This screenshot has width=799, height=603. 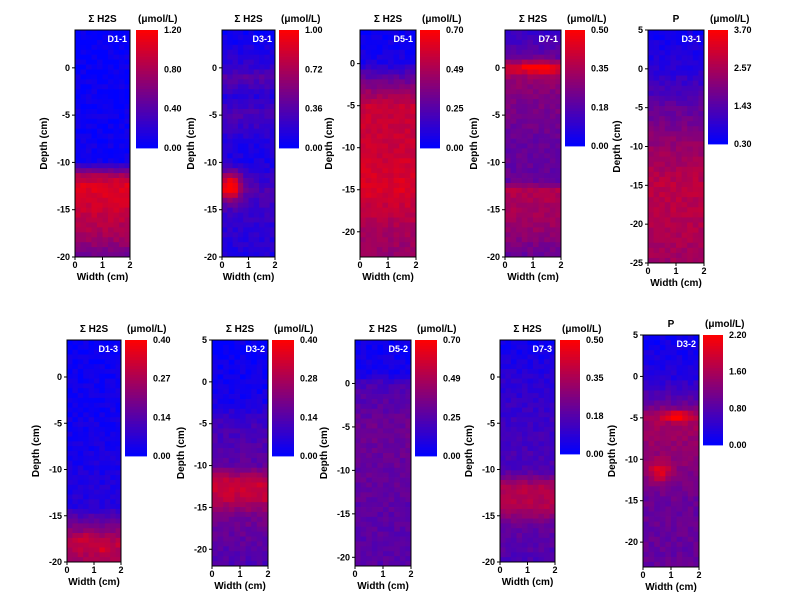 What do you see at coordinates (240, 586) in the screenshot?
I see `x-axis-label: Width (cm)` at bounding box center [240, 586].